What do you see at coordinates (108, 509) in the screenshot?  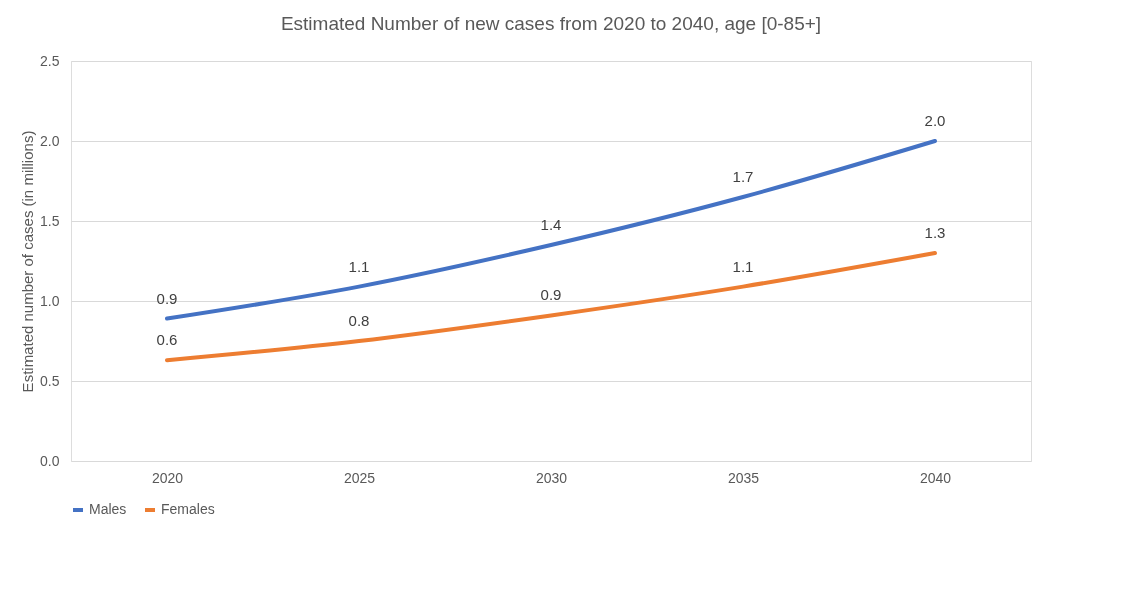 I see `legend-label: Males` at bounding box center [108, 509].